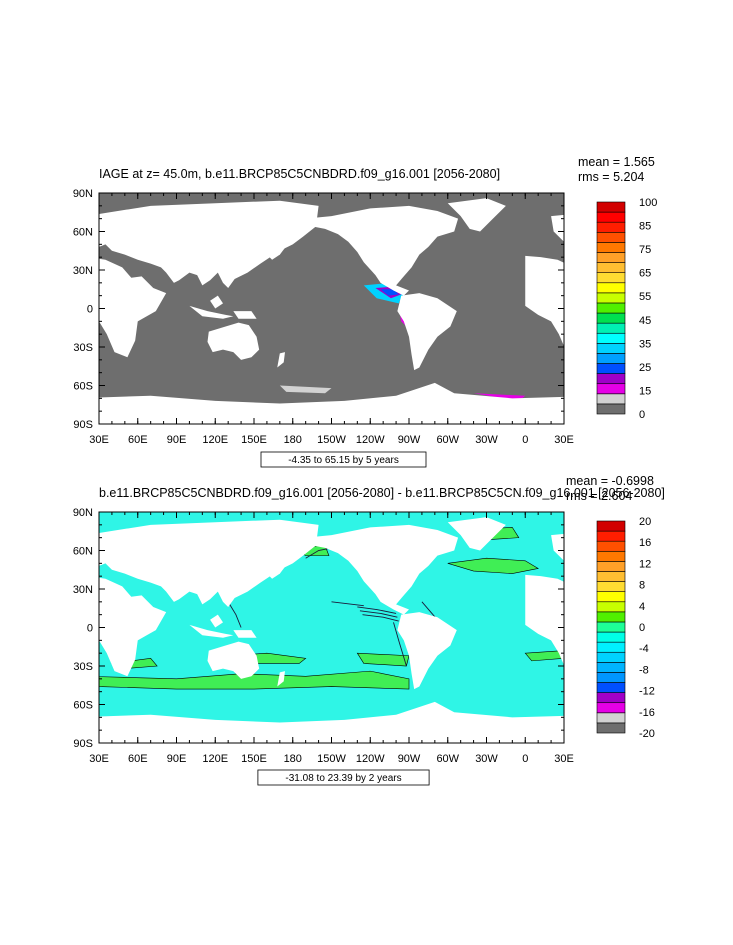 This screenshot has height=945, width=733. I want to click on panel-2-x-tick-label: 0, so click(525, 759).